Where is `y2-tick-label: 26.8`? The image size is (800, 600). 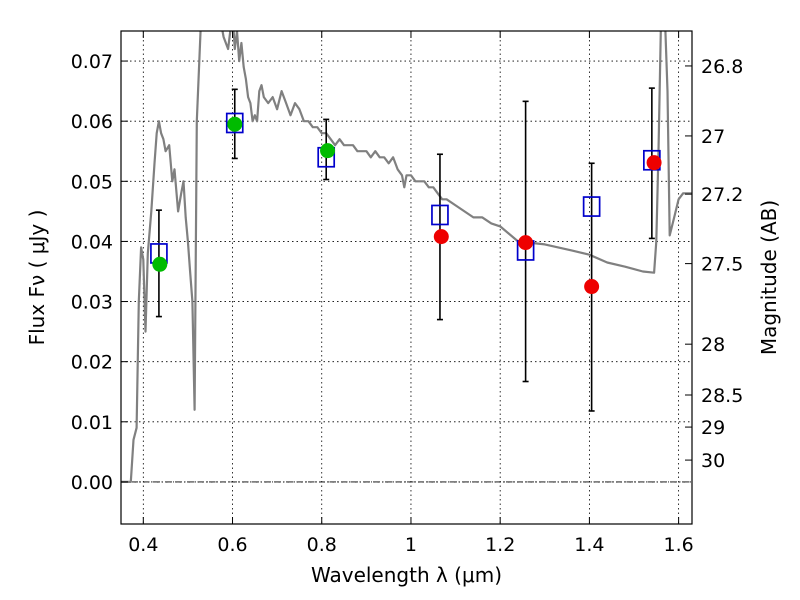
y2-tick-label: 26.8 is located at coordinates (722, 67).